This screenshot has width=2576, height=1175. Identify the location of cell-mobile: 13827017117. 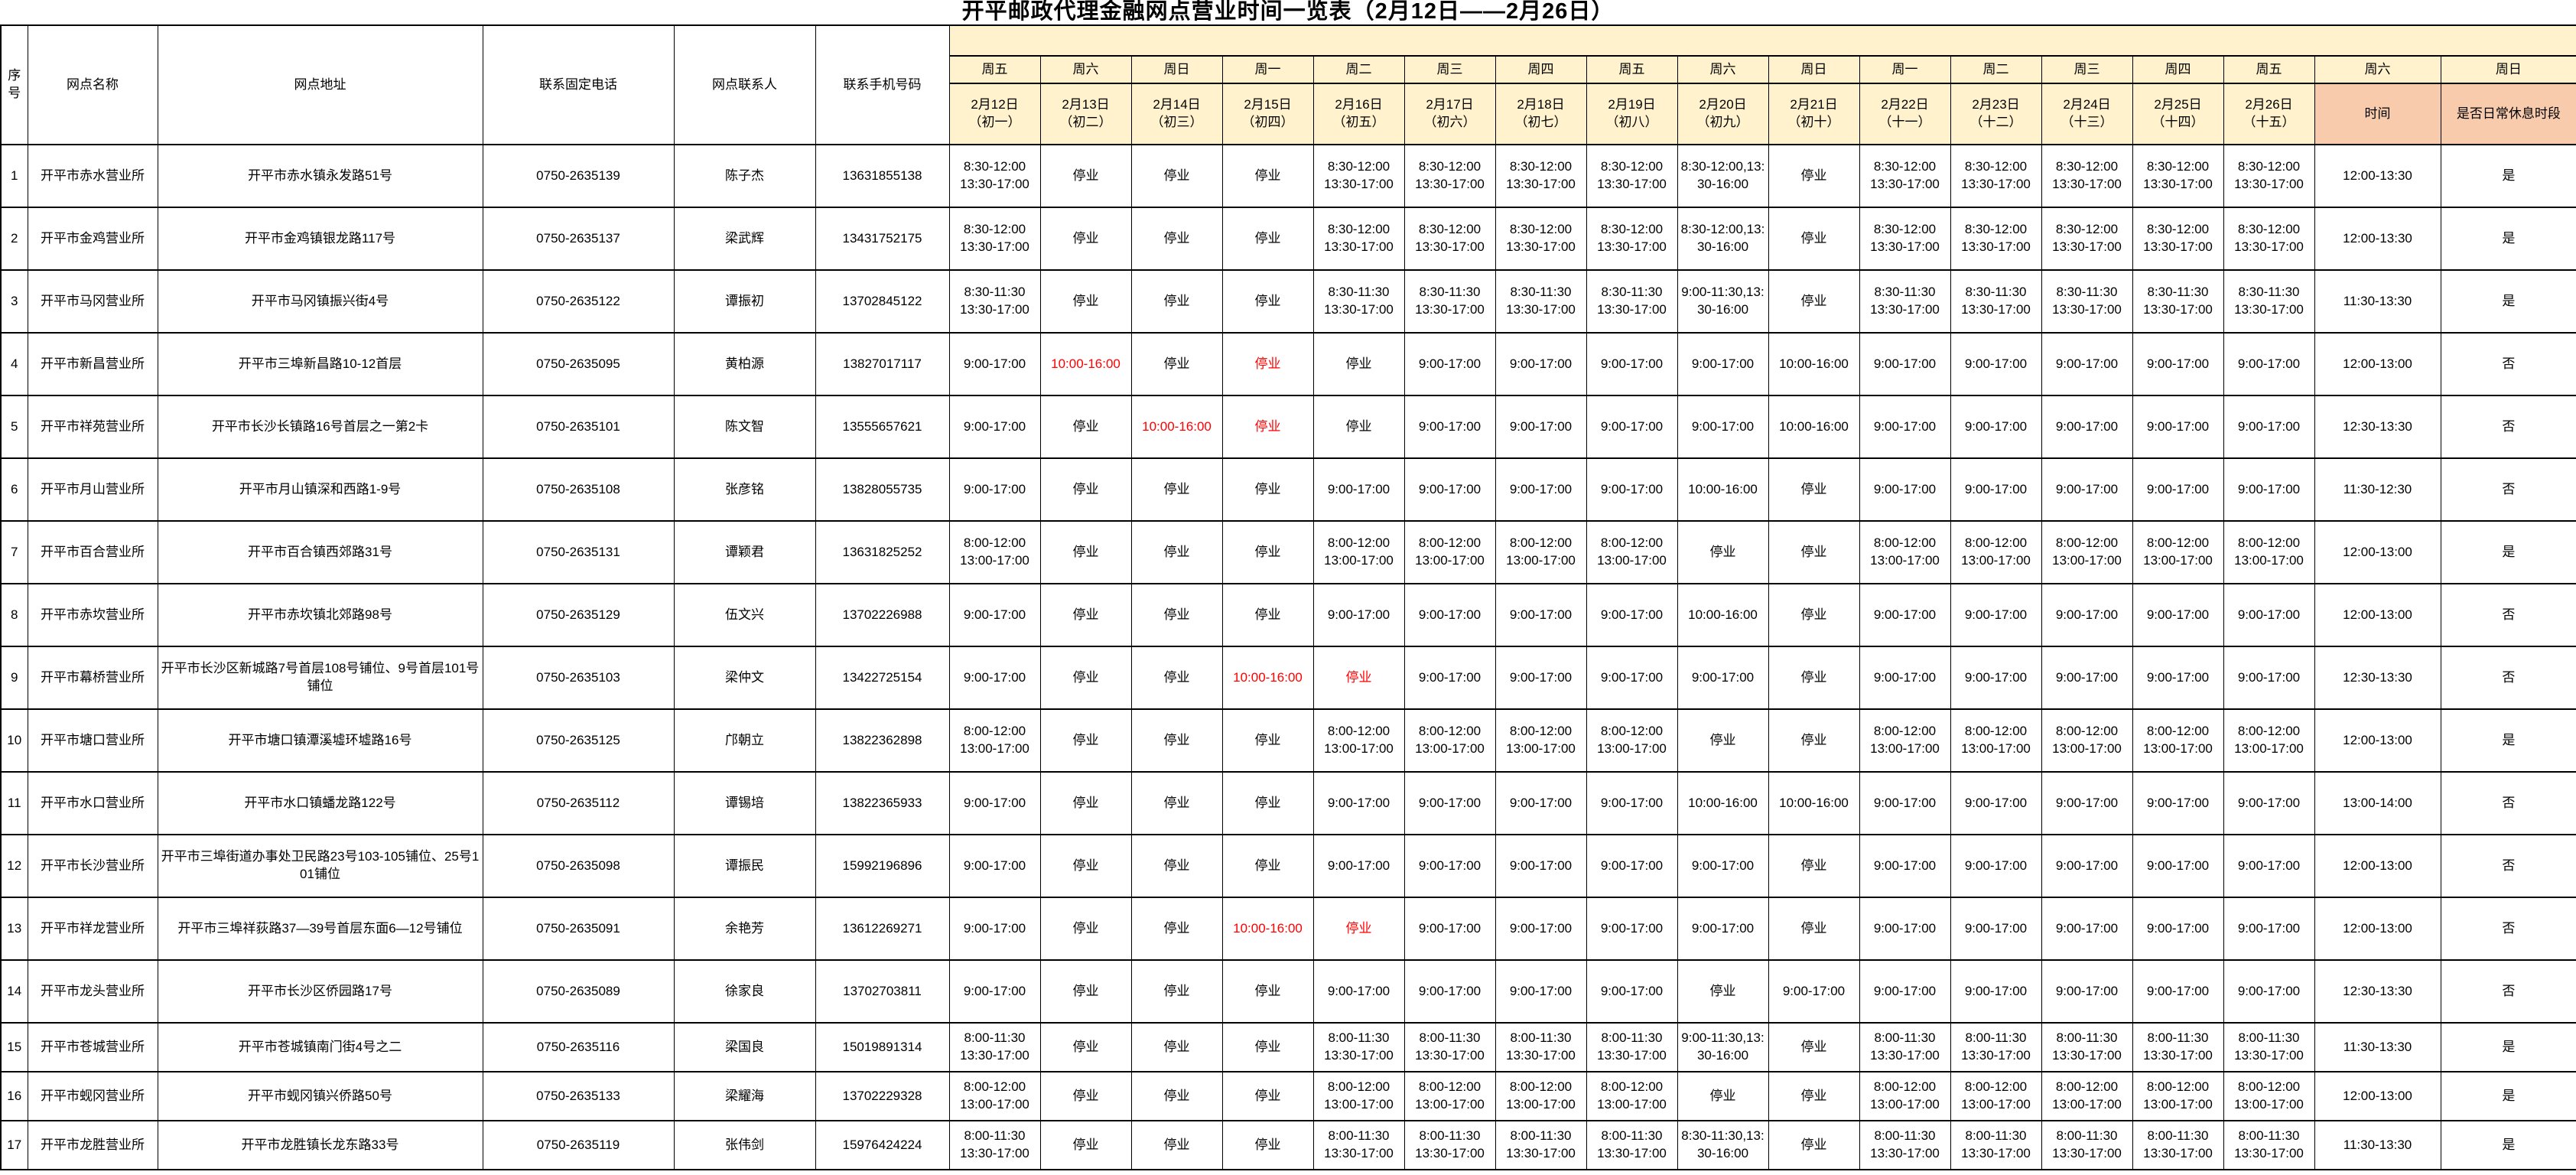
(882, 364).